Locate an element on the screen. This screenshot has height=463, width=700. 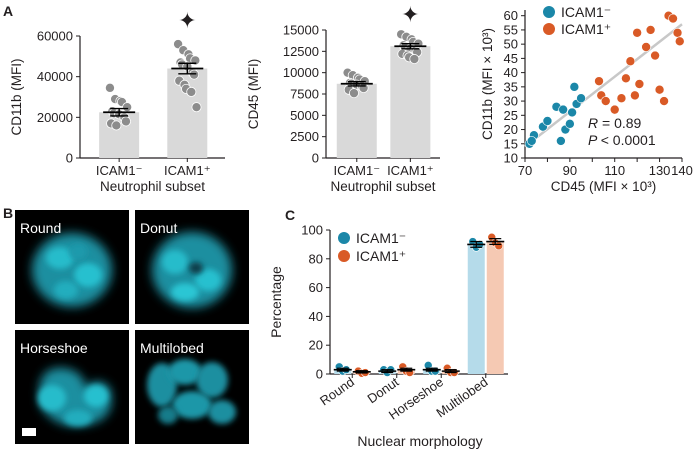
x-axis-label: Nuclear morphology is located at coordinates (419, 441).